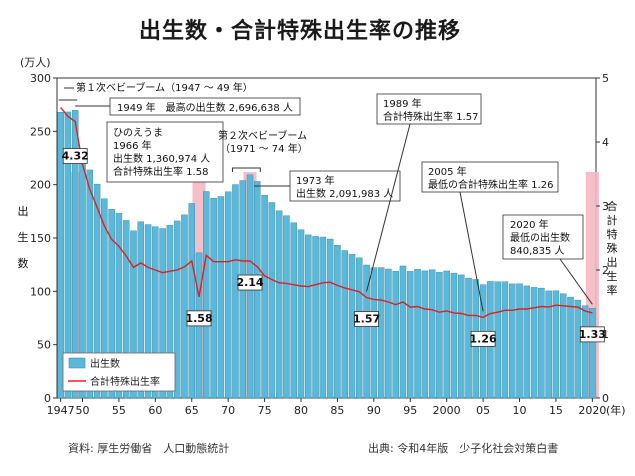 The image size is (635, 476). I want to click on annotation-1989-connector, so click(388, 207).